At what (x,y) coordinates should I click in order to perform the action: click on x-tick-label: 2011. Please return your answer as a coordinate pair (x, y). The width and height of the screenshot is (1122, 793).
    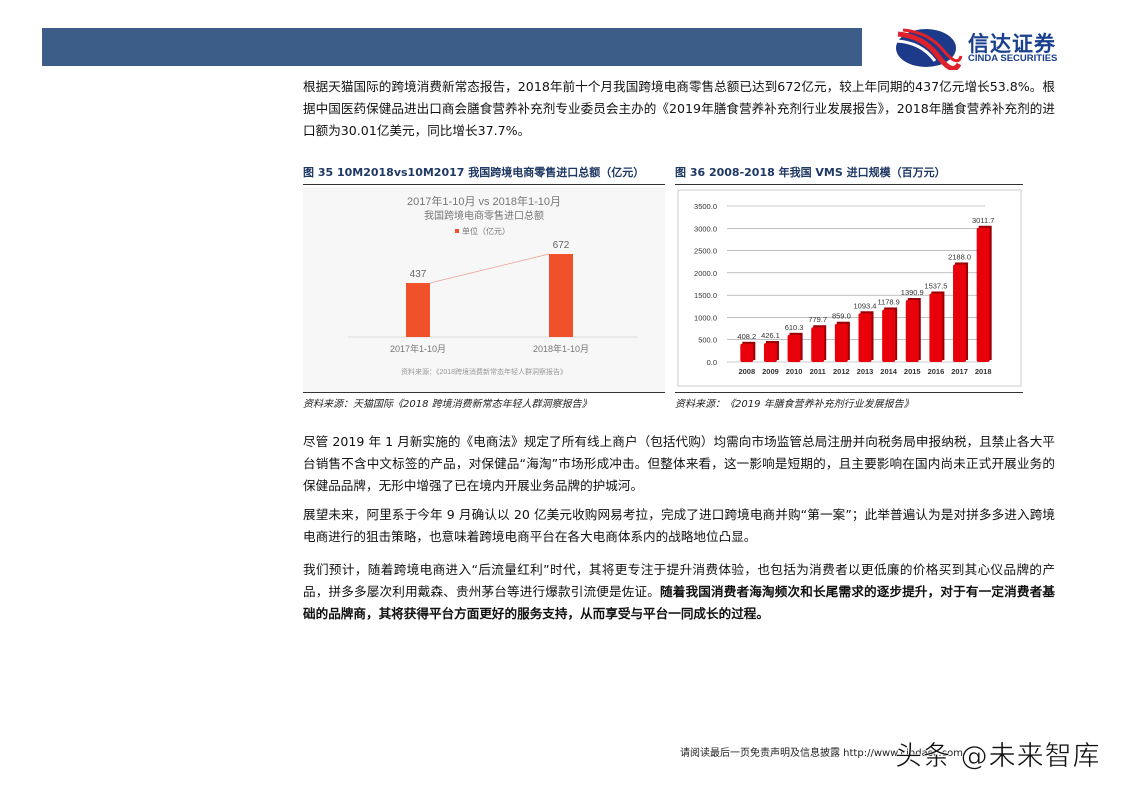
    Looking at the image, I should click on (818, 371).